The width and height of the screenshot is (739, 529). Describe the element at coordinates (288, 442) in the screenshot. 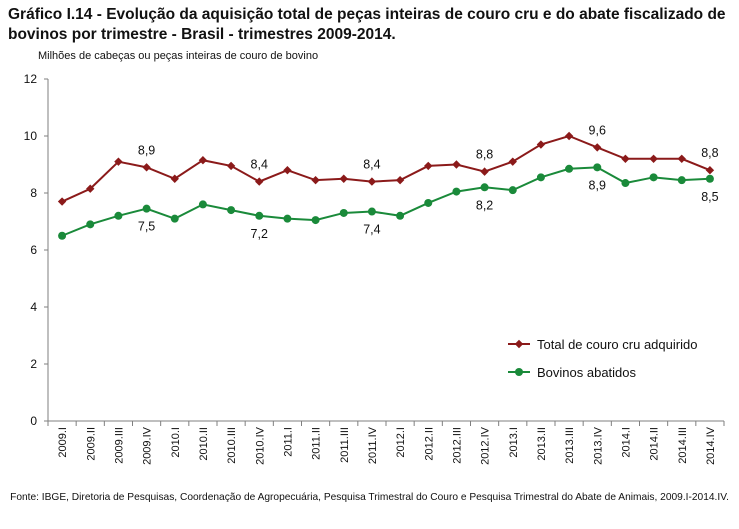

I see `x-tick-label: 2011.I` at that location.